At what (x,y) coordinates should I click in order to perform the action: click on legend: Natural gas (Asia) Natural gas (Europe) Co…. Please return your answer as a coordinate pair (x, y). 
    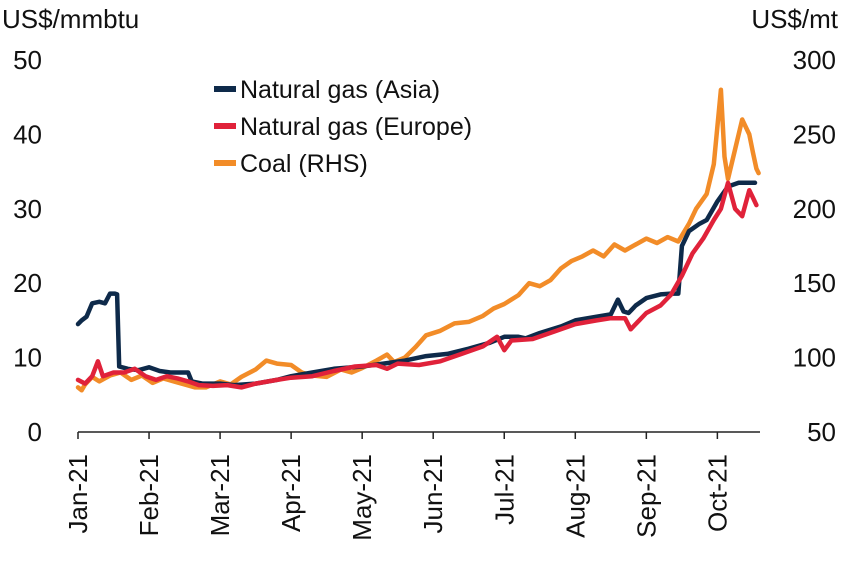
    Looking at the image, I should click on (343, 127).